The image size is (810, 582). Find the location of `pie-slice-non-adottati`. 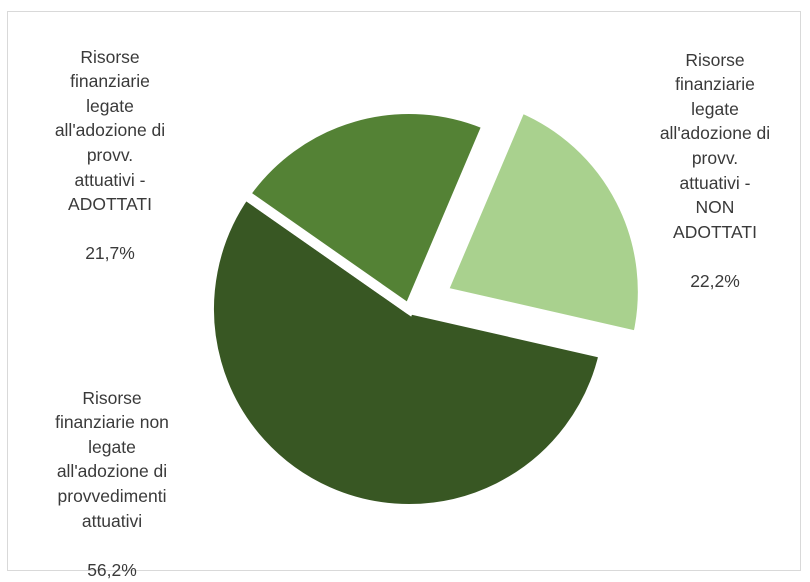

pie-slice-non-adottati is located at coordinates (541, 222).